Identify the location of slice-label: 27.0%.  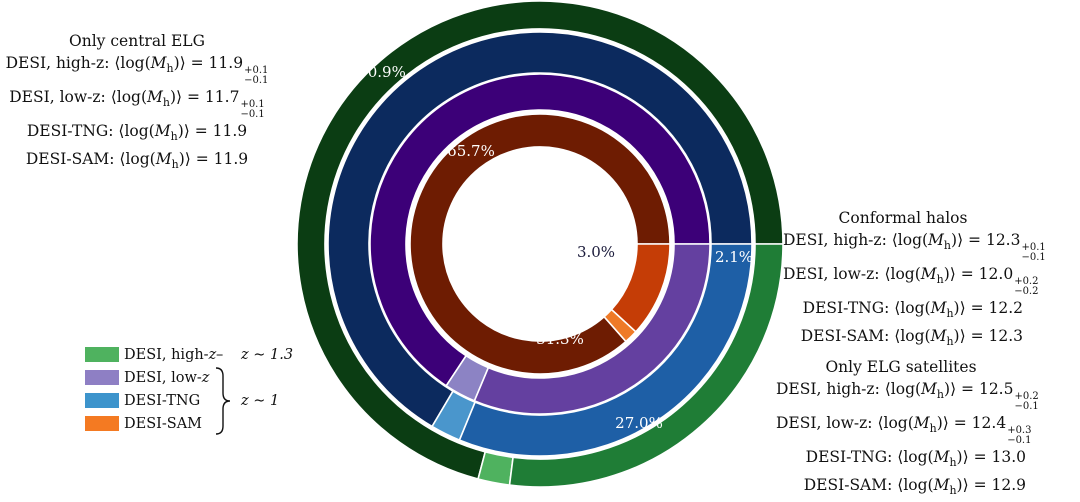
(639, 423).